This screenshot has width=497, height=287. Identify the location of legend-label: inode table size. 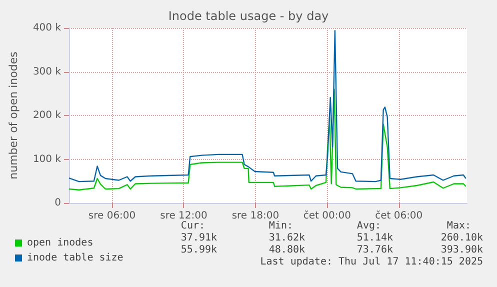
(75, 258).